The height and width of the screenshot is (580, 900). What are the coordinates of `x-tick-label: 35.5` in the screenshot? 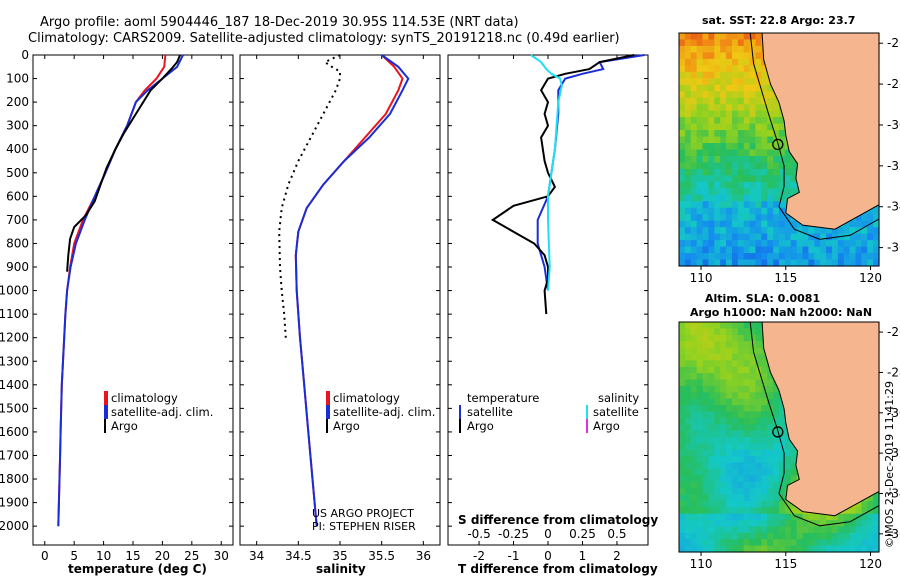 It's located at (381, 556).